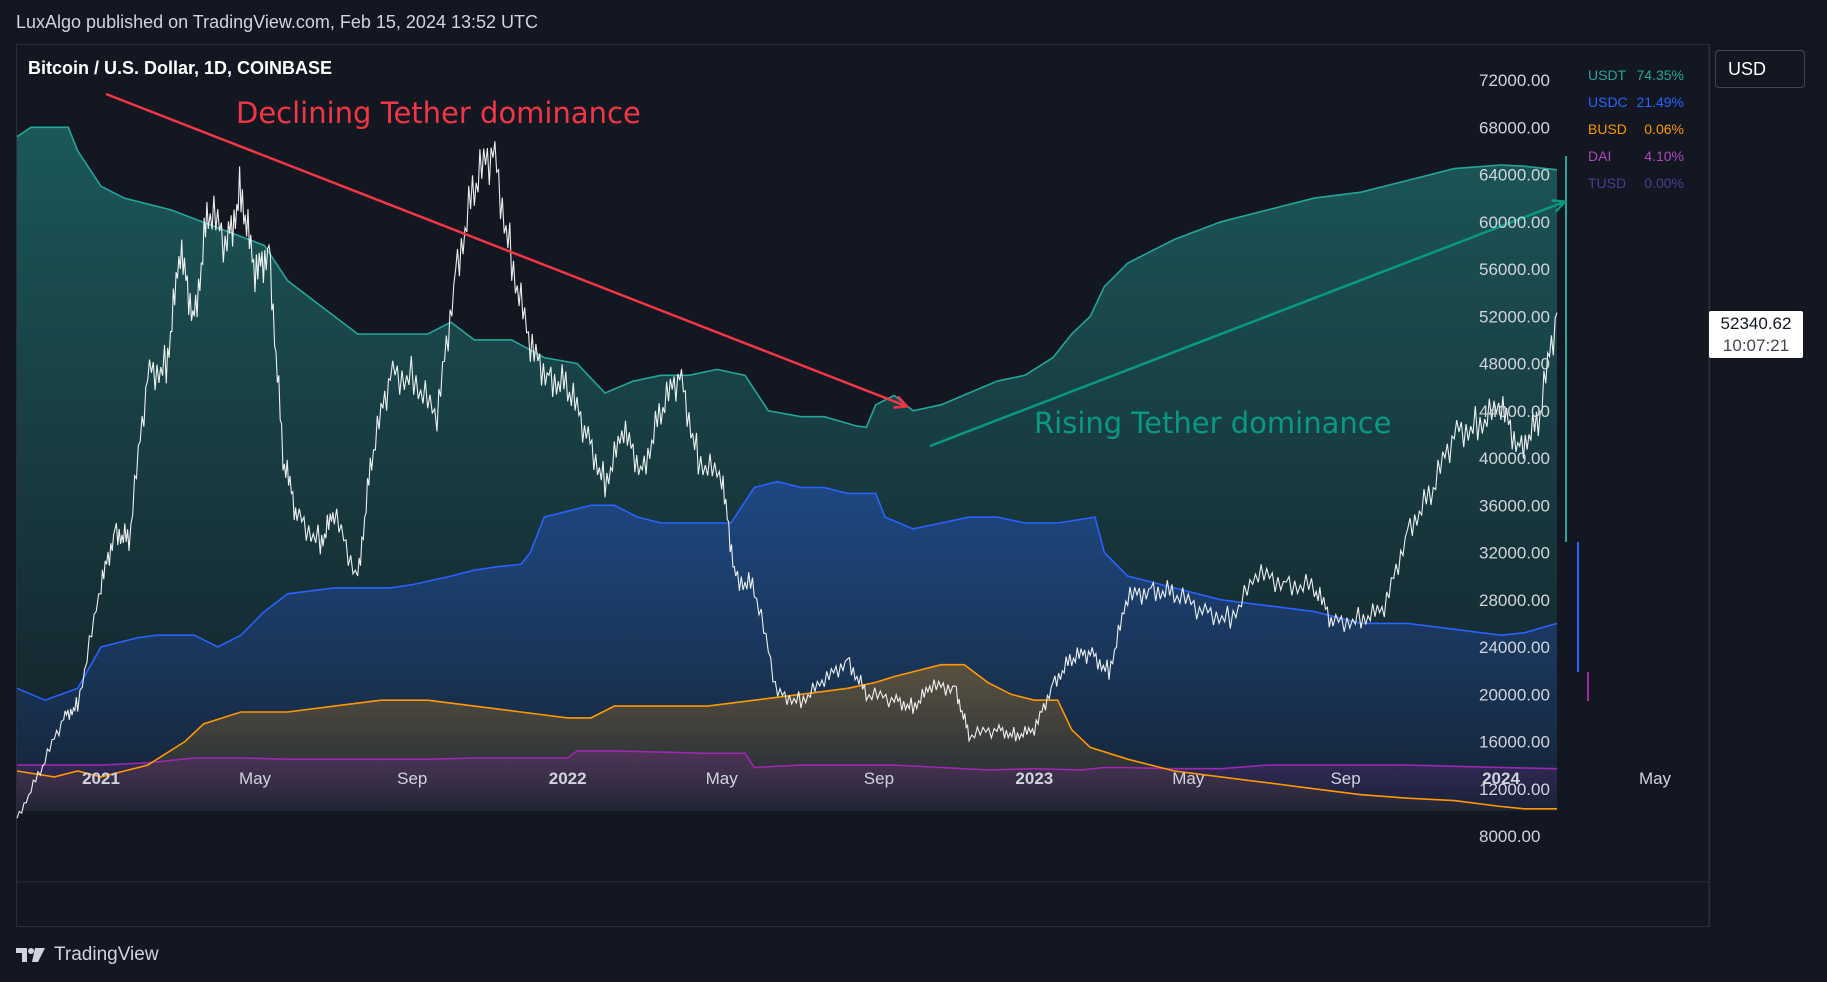  What do you see at coordinates (1760, 69) in the screenshot?
I see `currency-selector: USD` at bounding box center [1760, 69].